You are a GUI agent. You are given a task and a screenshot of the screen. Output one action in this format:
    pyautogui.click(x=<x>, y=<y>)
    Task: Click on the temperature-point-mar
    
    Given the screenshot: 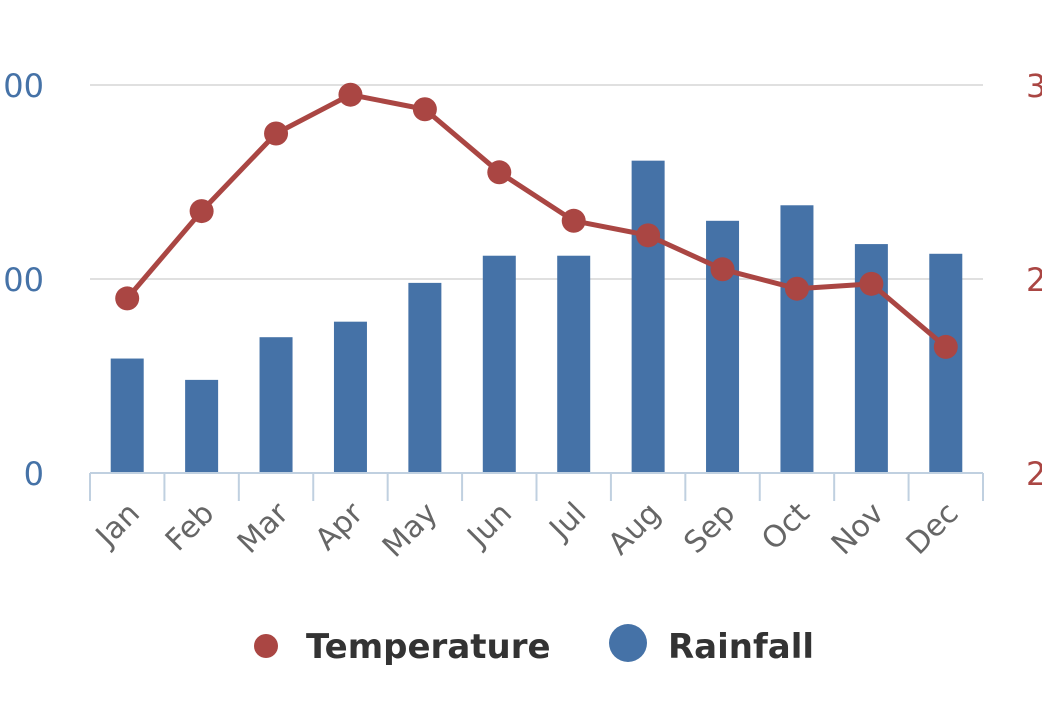 What is the action you would take?
    pyautogui.click(x=276, y=133)
    